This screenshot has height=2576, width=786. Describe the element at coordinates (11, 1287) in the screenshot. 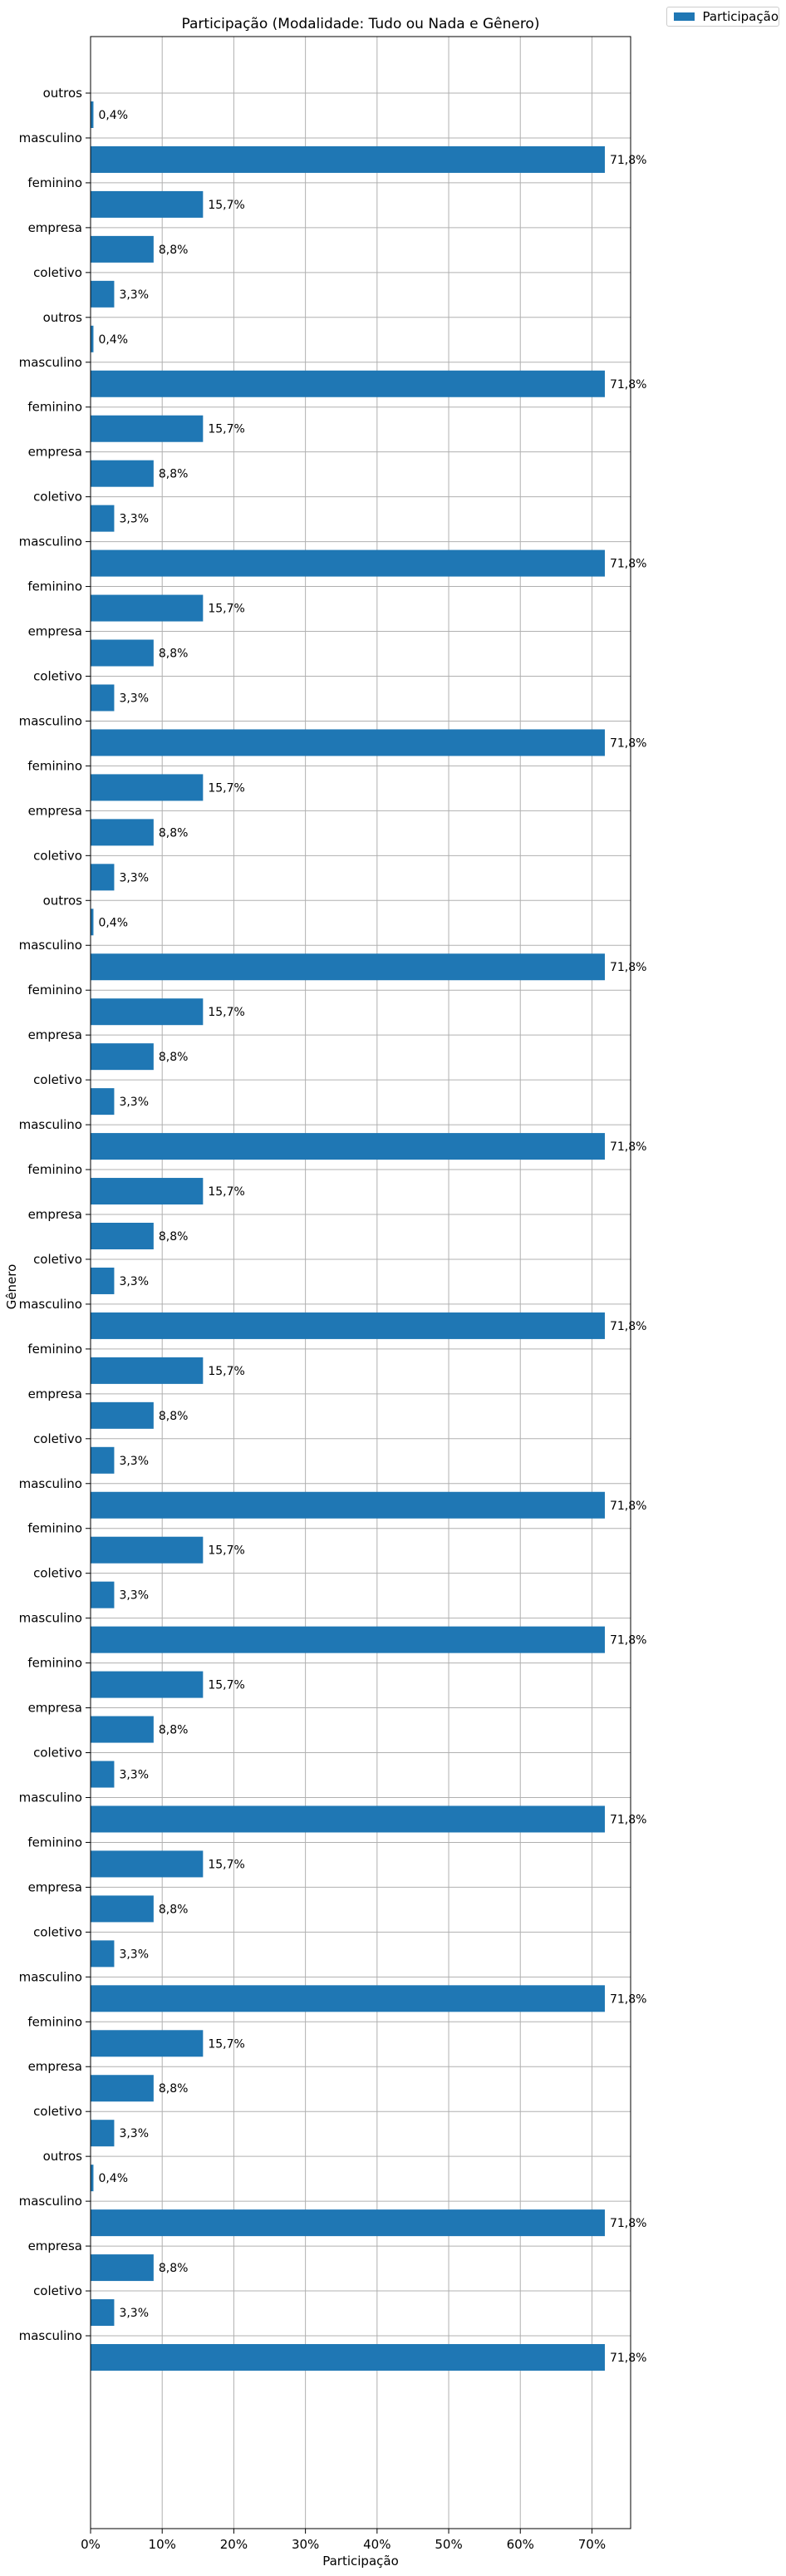

I see `y-axis-label: Gênero` at that location.